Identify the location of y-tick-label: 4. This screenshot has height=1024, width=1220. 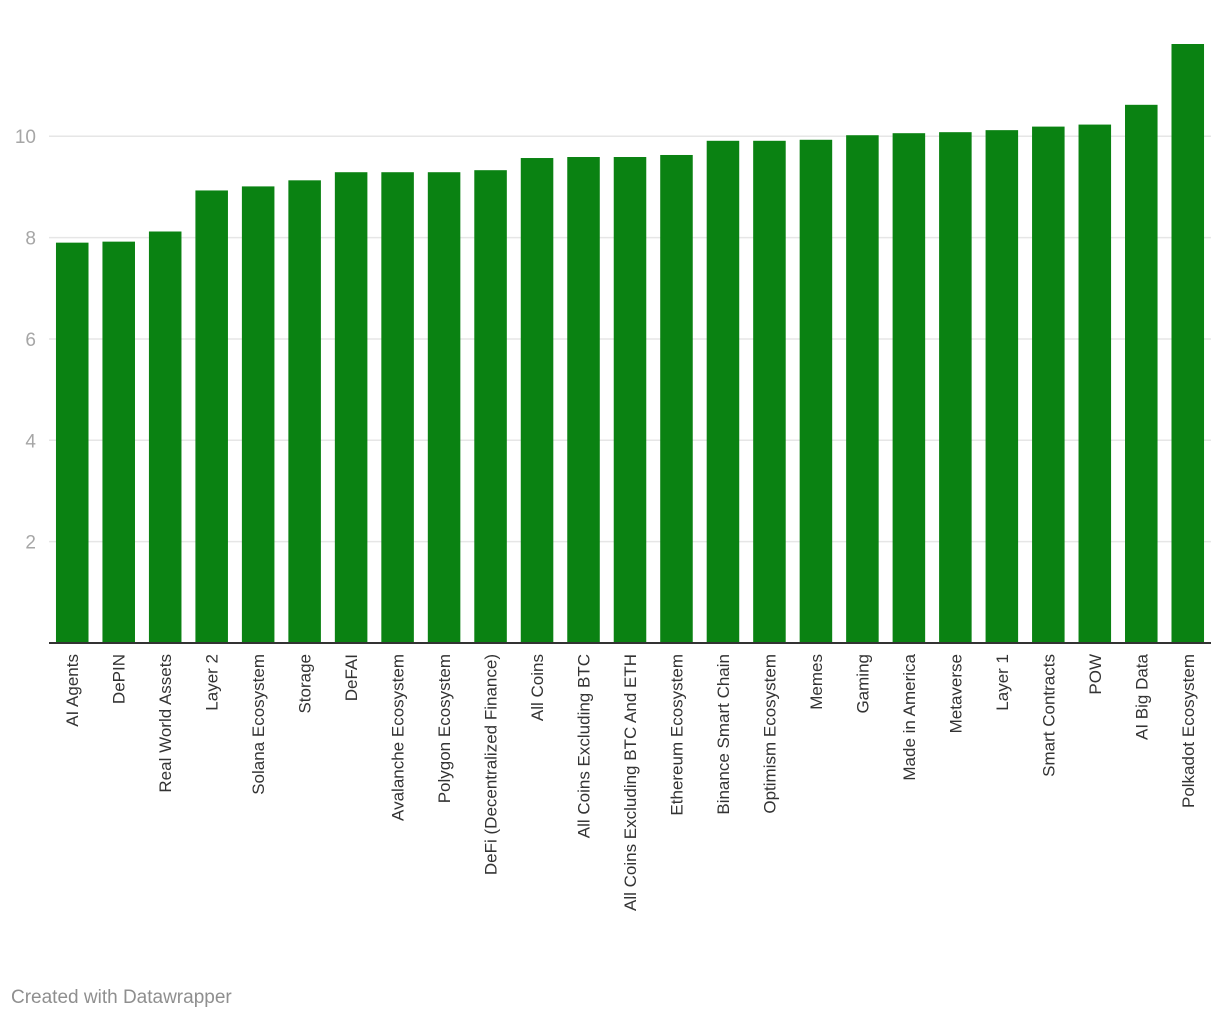
(30, 441).